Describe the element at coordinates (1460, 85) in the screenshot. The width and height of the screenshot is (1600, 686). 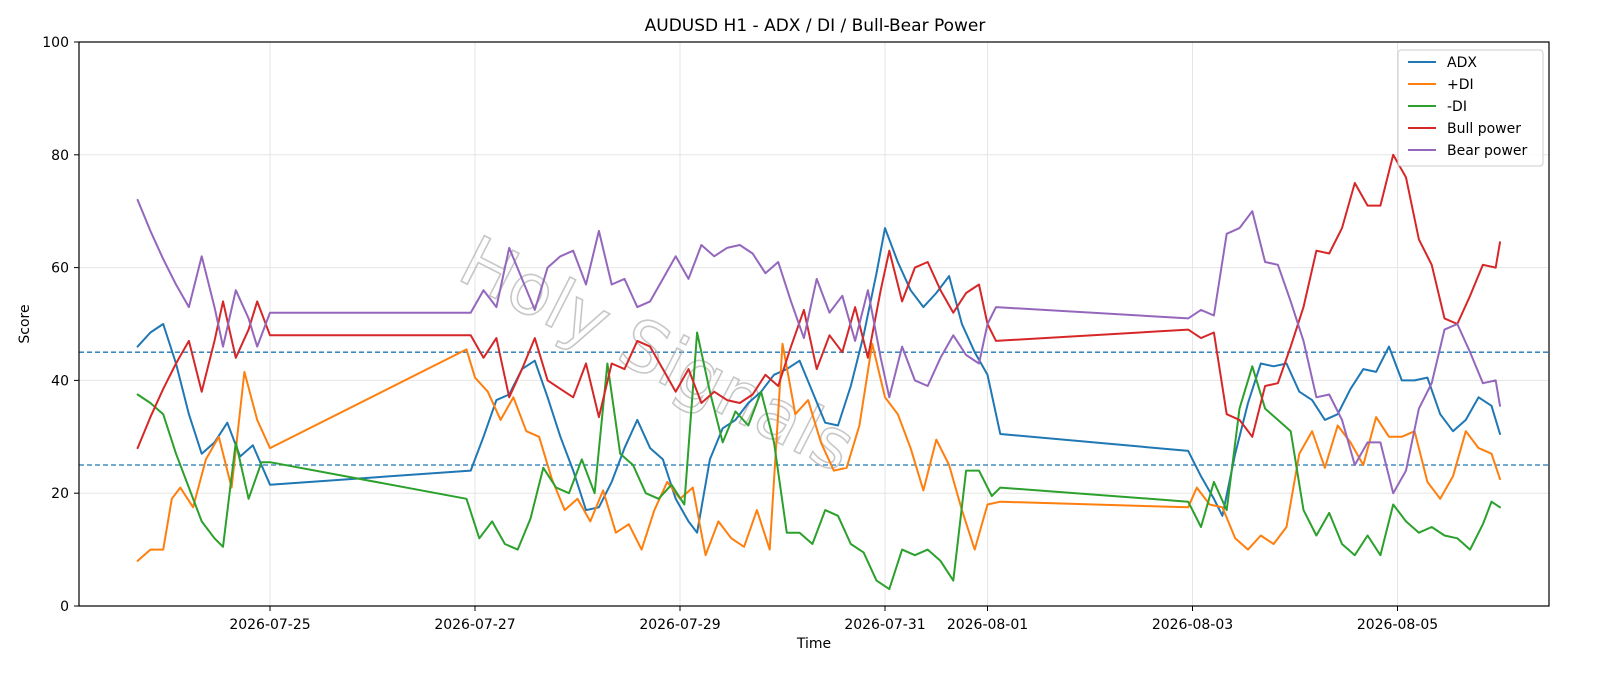
I see `legend-label: +DI` at that location.